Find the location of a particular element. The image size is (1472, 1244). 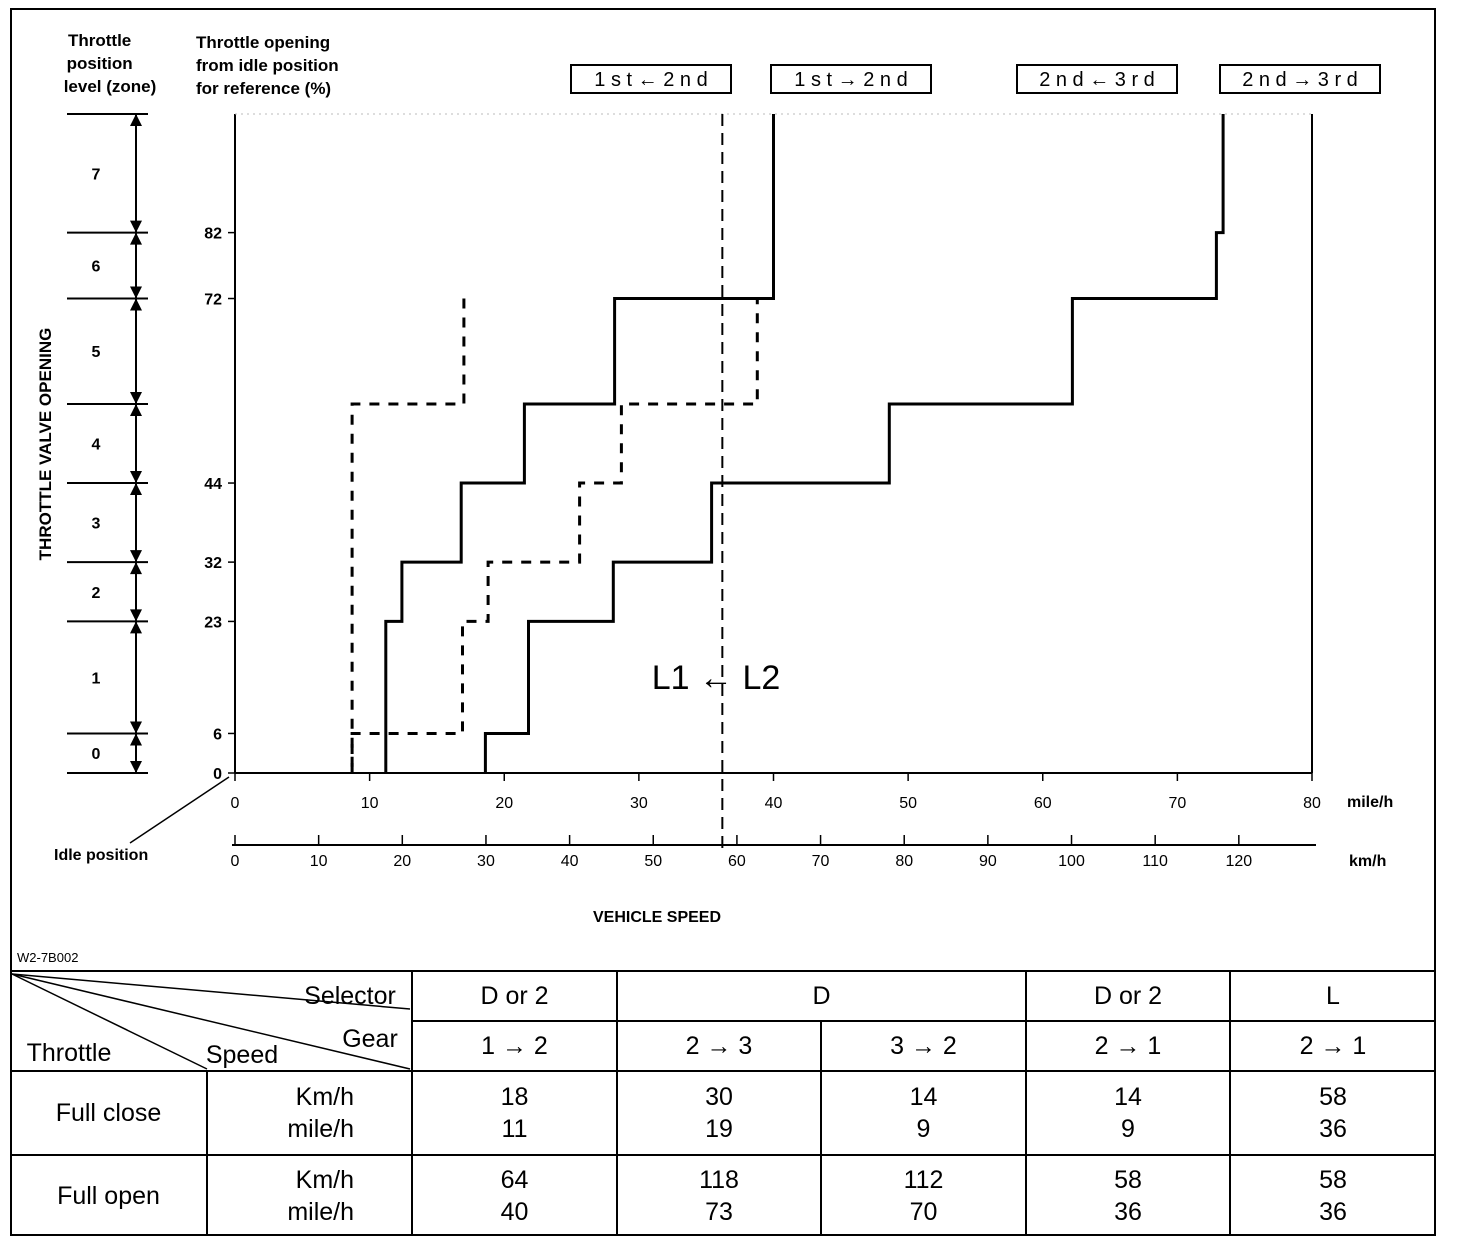

legend-label: 1 s t ← 2 n d is located at coordinates (650, 80).